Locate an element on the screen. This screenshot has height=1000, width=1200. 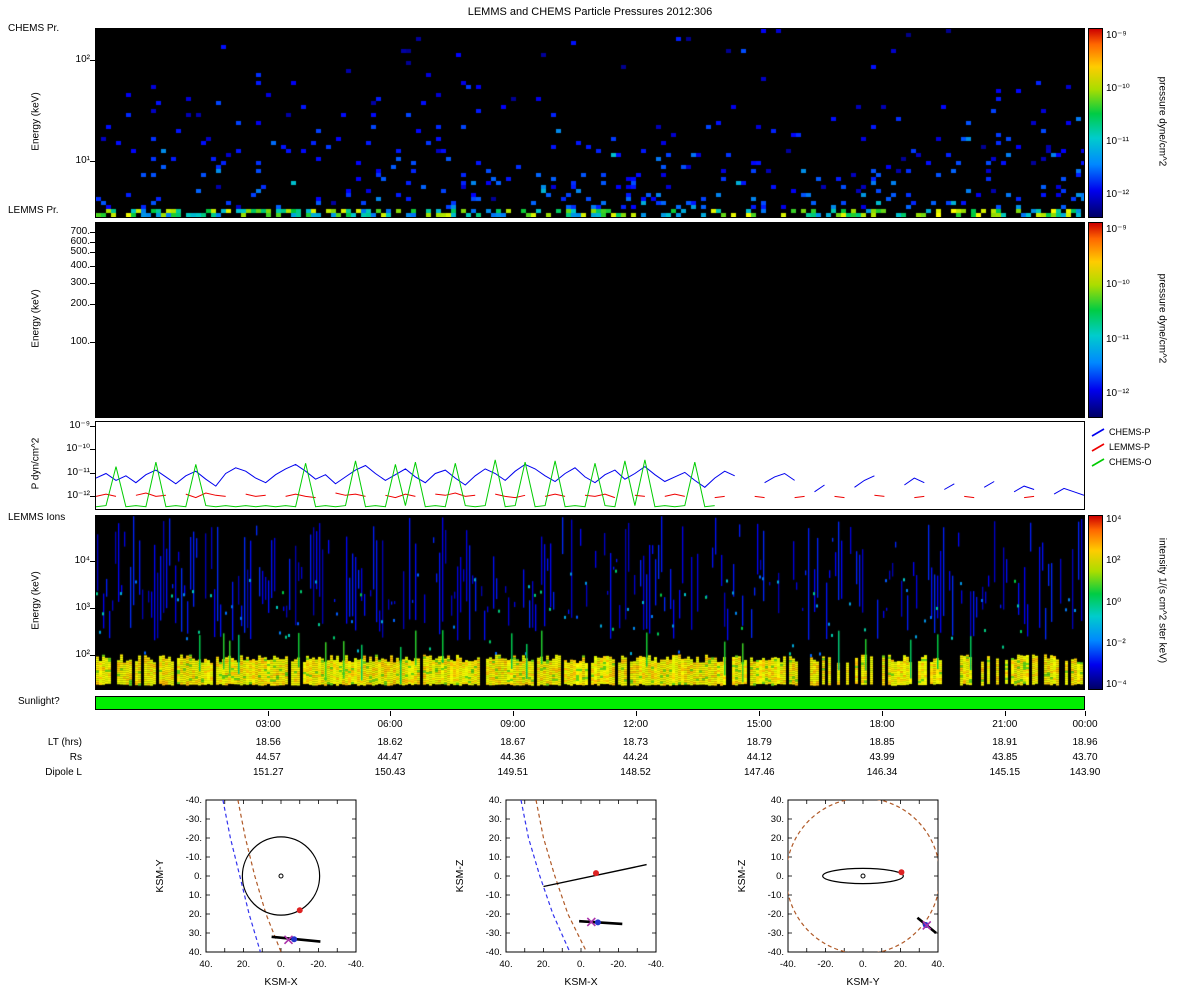
ephemeris-row-label: Dipole L is located at coordinates (63, 772).